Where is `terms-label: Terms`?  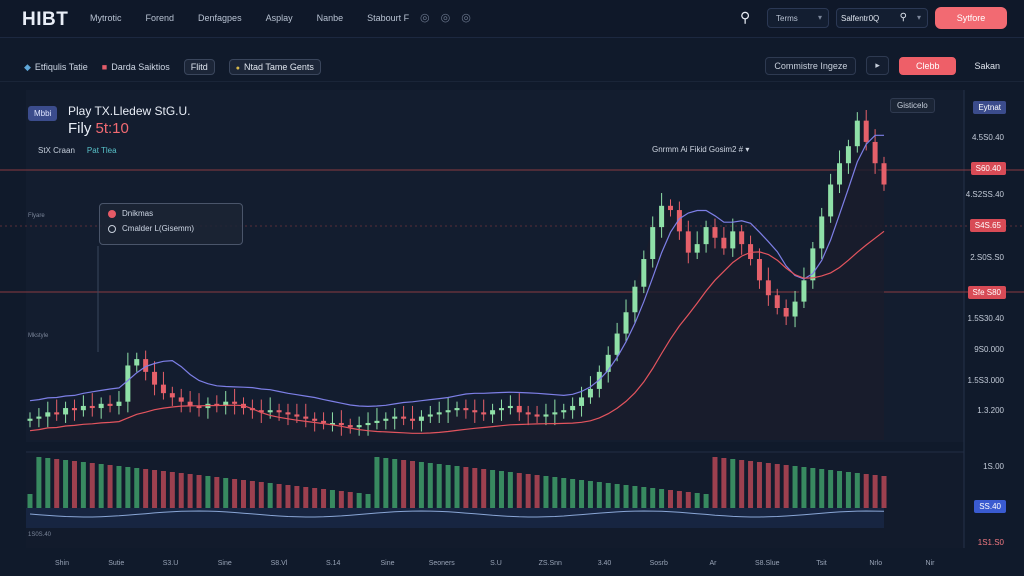
terms-label: Terms is located at coordinates (787, 18).